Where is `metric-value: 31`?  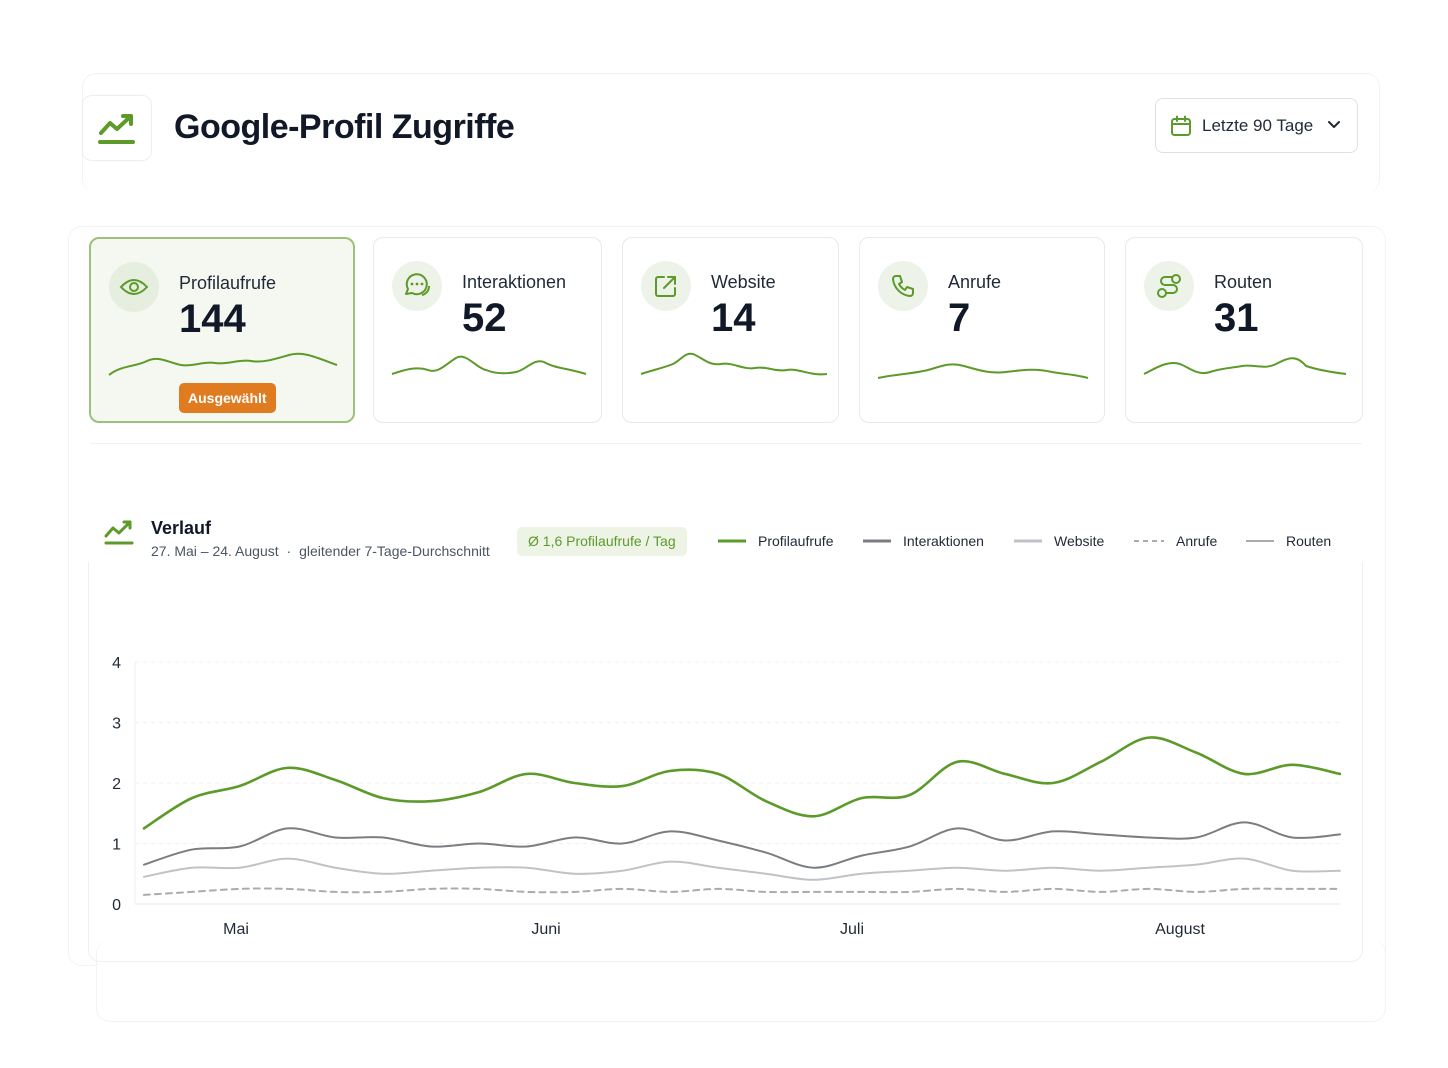
metric-value: 31 is located at coordinates (1236, 318).